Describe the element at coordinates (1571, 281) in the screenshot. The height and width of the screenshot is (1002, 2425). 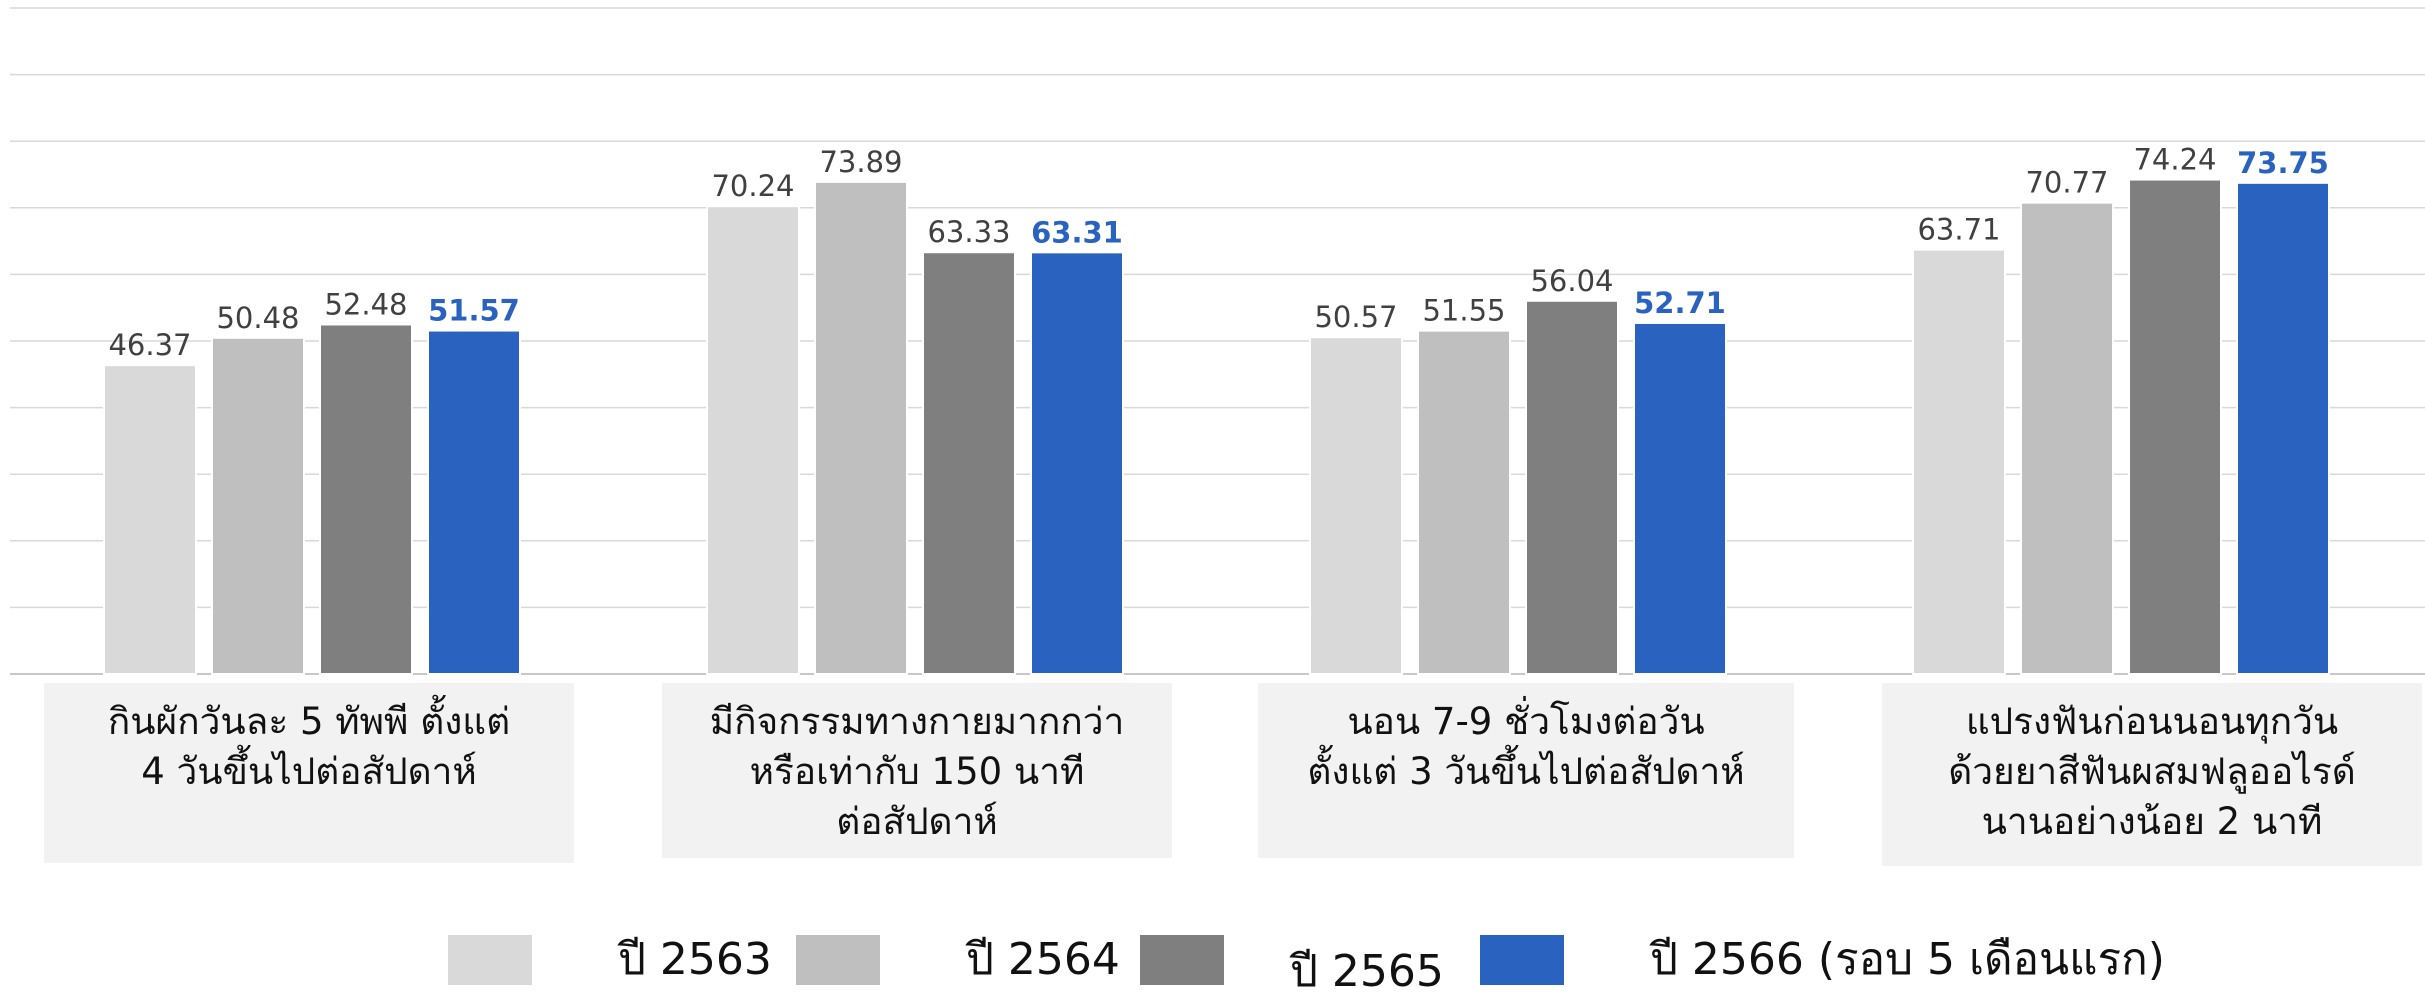
I see `data-label: 56.04` at that location.